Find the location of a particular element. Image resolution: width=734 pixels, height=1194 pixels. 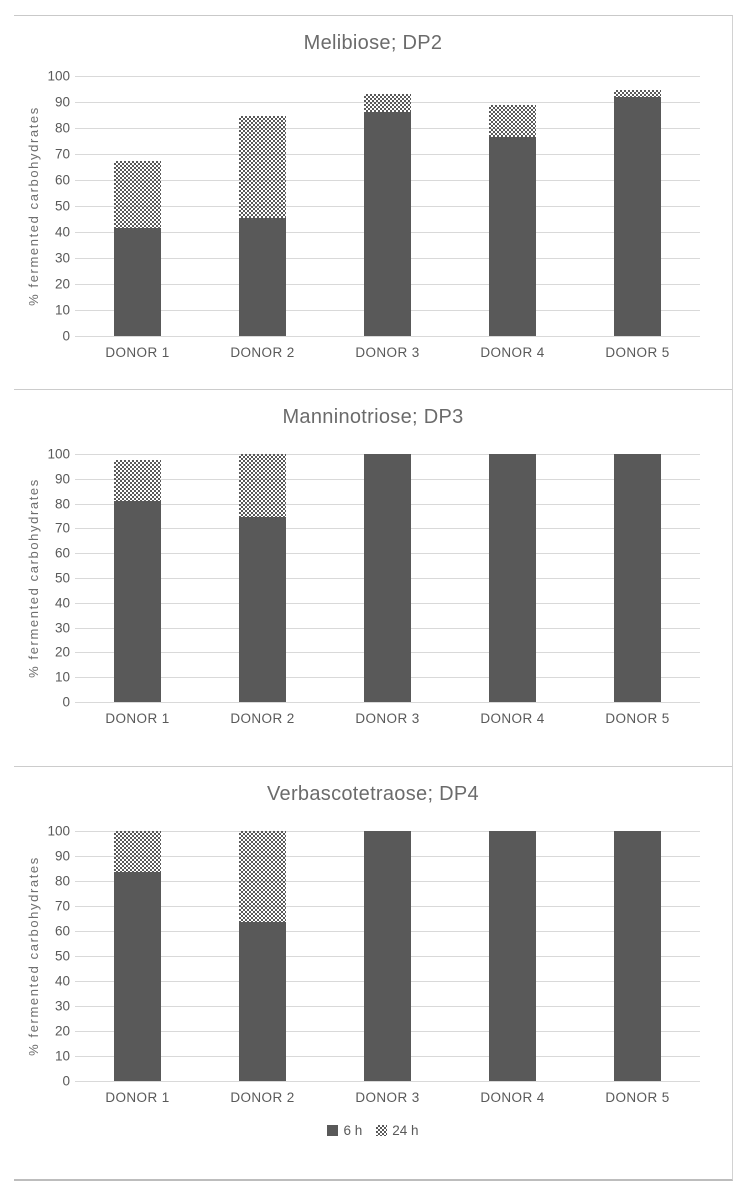

legend-label-6h: 6 h is located at coordinates (353, 1130).